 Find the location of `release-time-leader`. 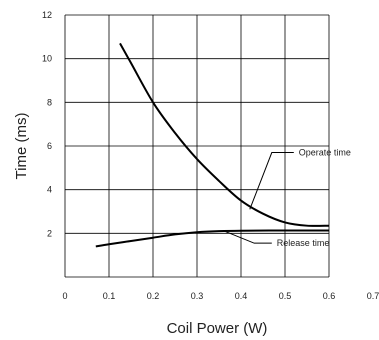

release-time-leader is located at coordinates (247, 237).